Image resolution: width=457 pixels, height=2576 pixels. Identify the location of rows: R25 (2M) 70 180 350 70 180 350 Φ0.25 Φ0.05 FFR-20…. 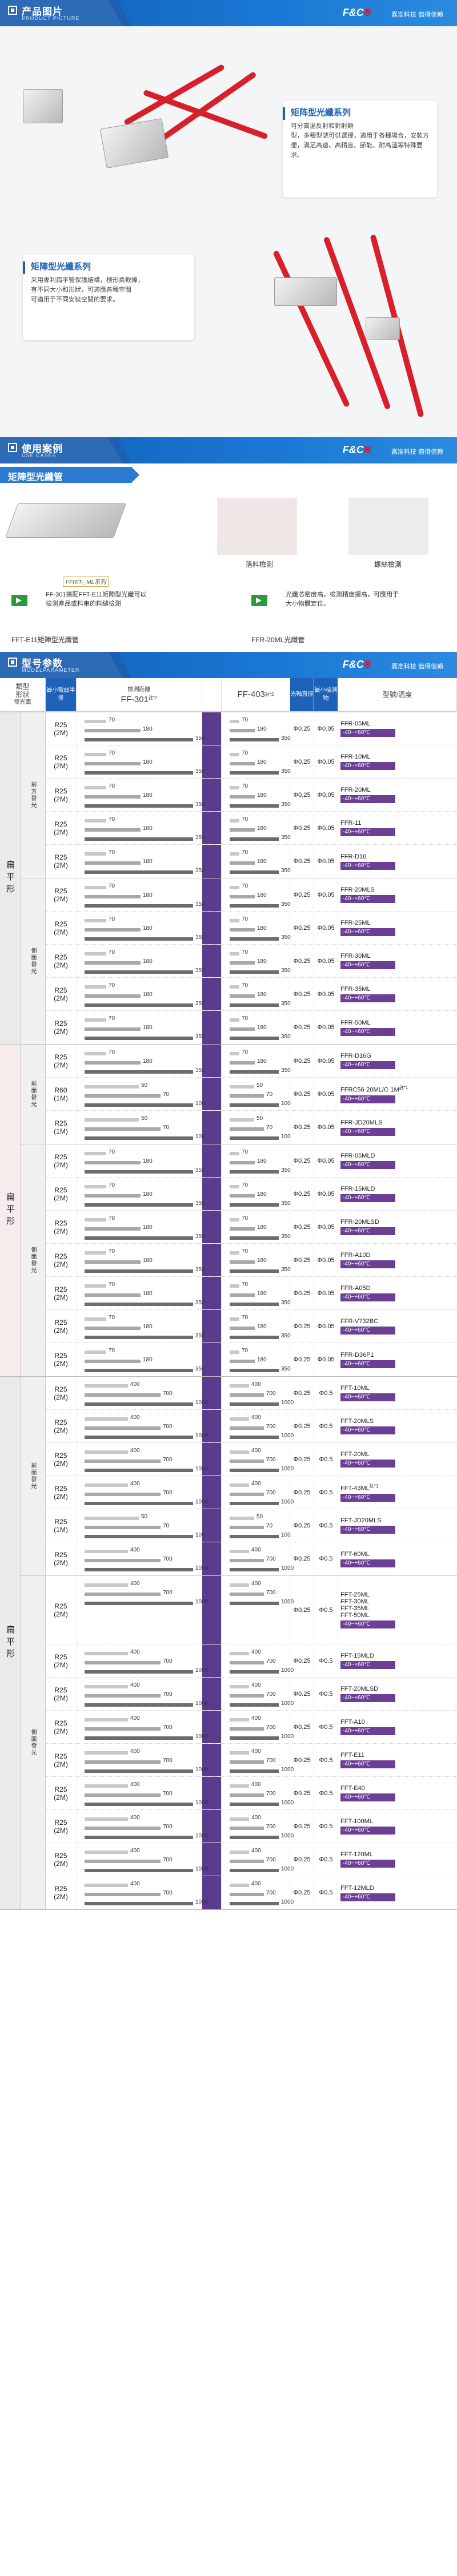
(251, 961).